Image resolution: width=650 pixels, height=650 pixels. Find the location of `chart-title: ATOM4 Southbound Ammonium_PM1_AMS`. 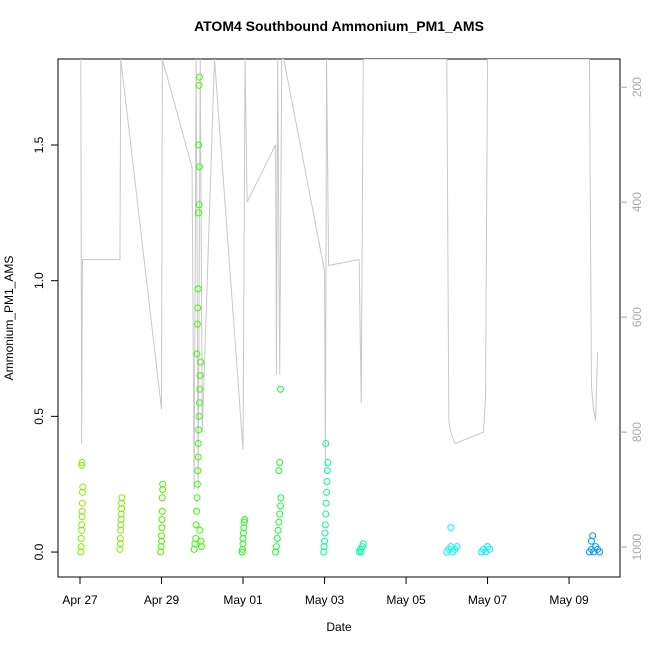

chart-title: ATOM4 Southbound Ammonium_PM1_AMS is located at coordinates (339, 26).